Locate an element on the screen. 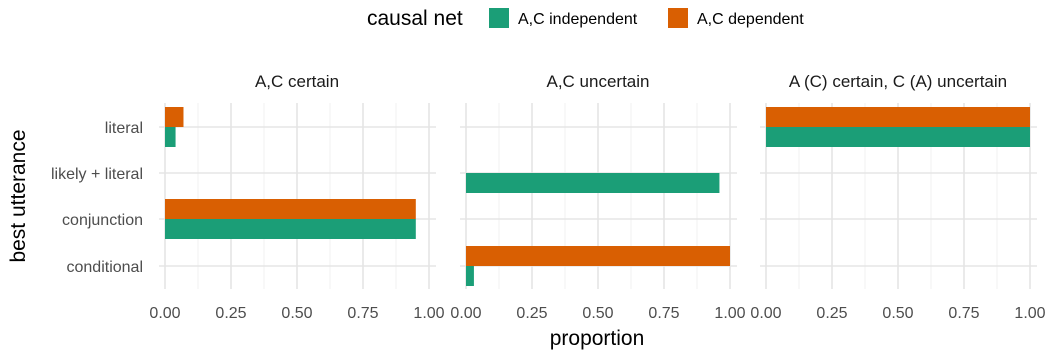  facet-title: A,C uncertain is located at coordinates (598, 81).